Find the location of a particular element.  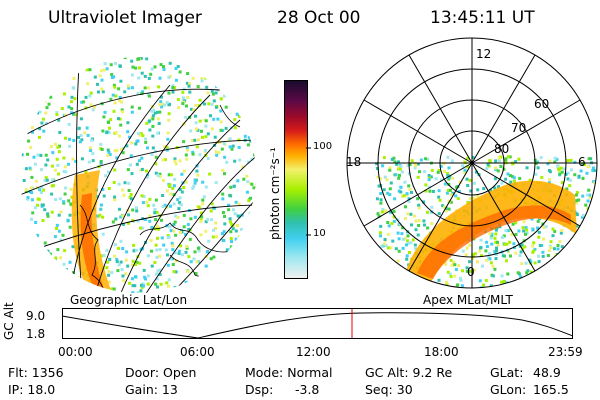

colorbar-ticks is located at coordinates (308, 191).